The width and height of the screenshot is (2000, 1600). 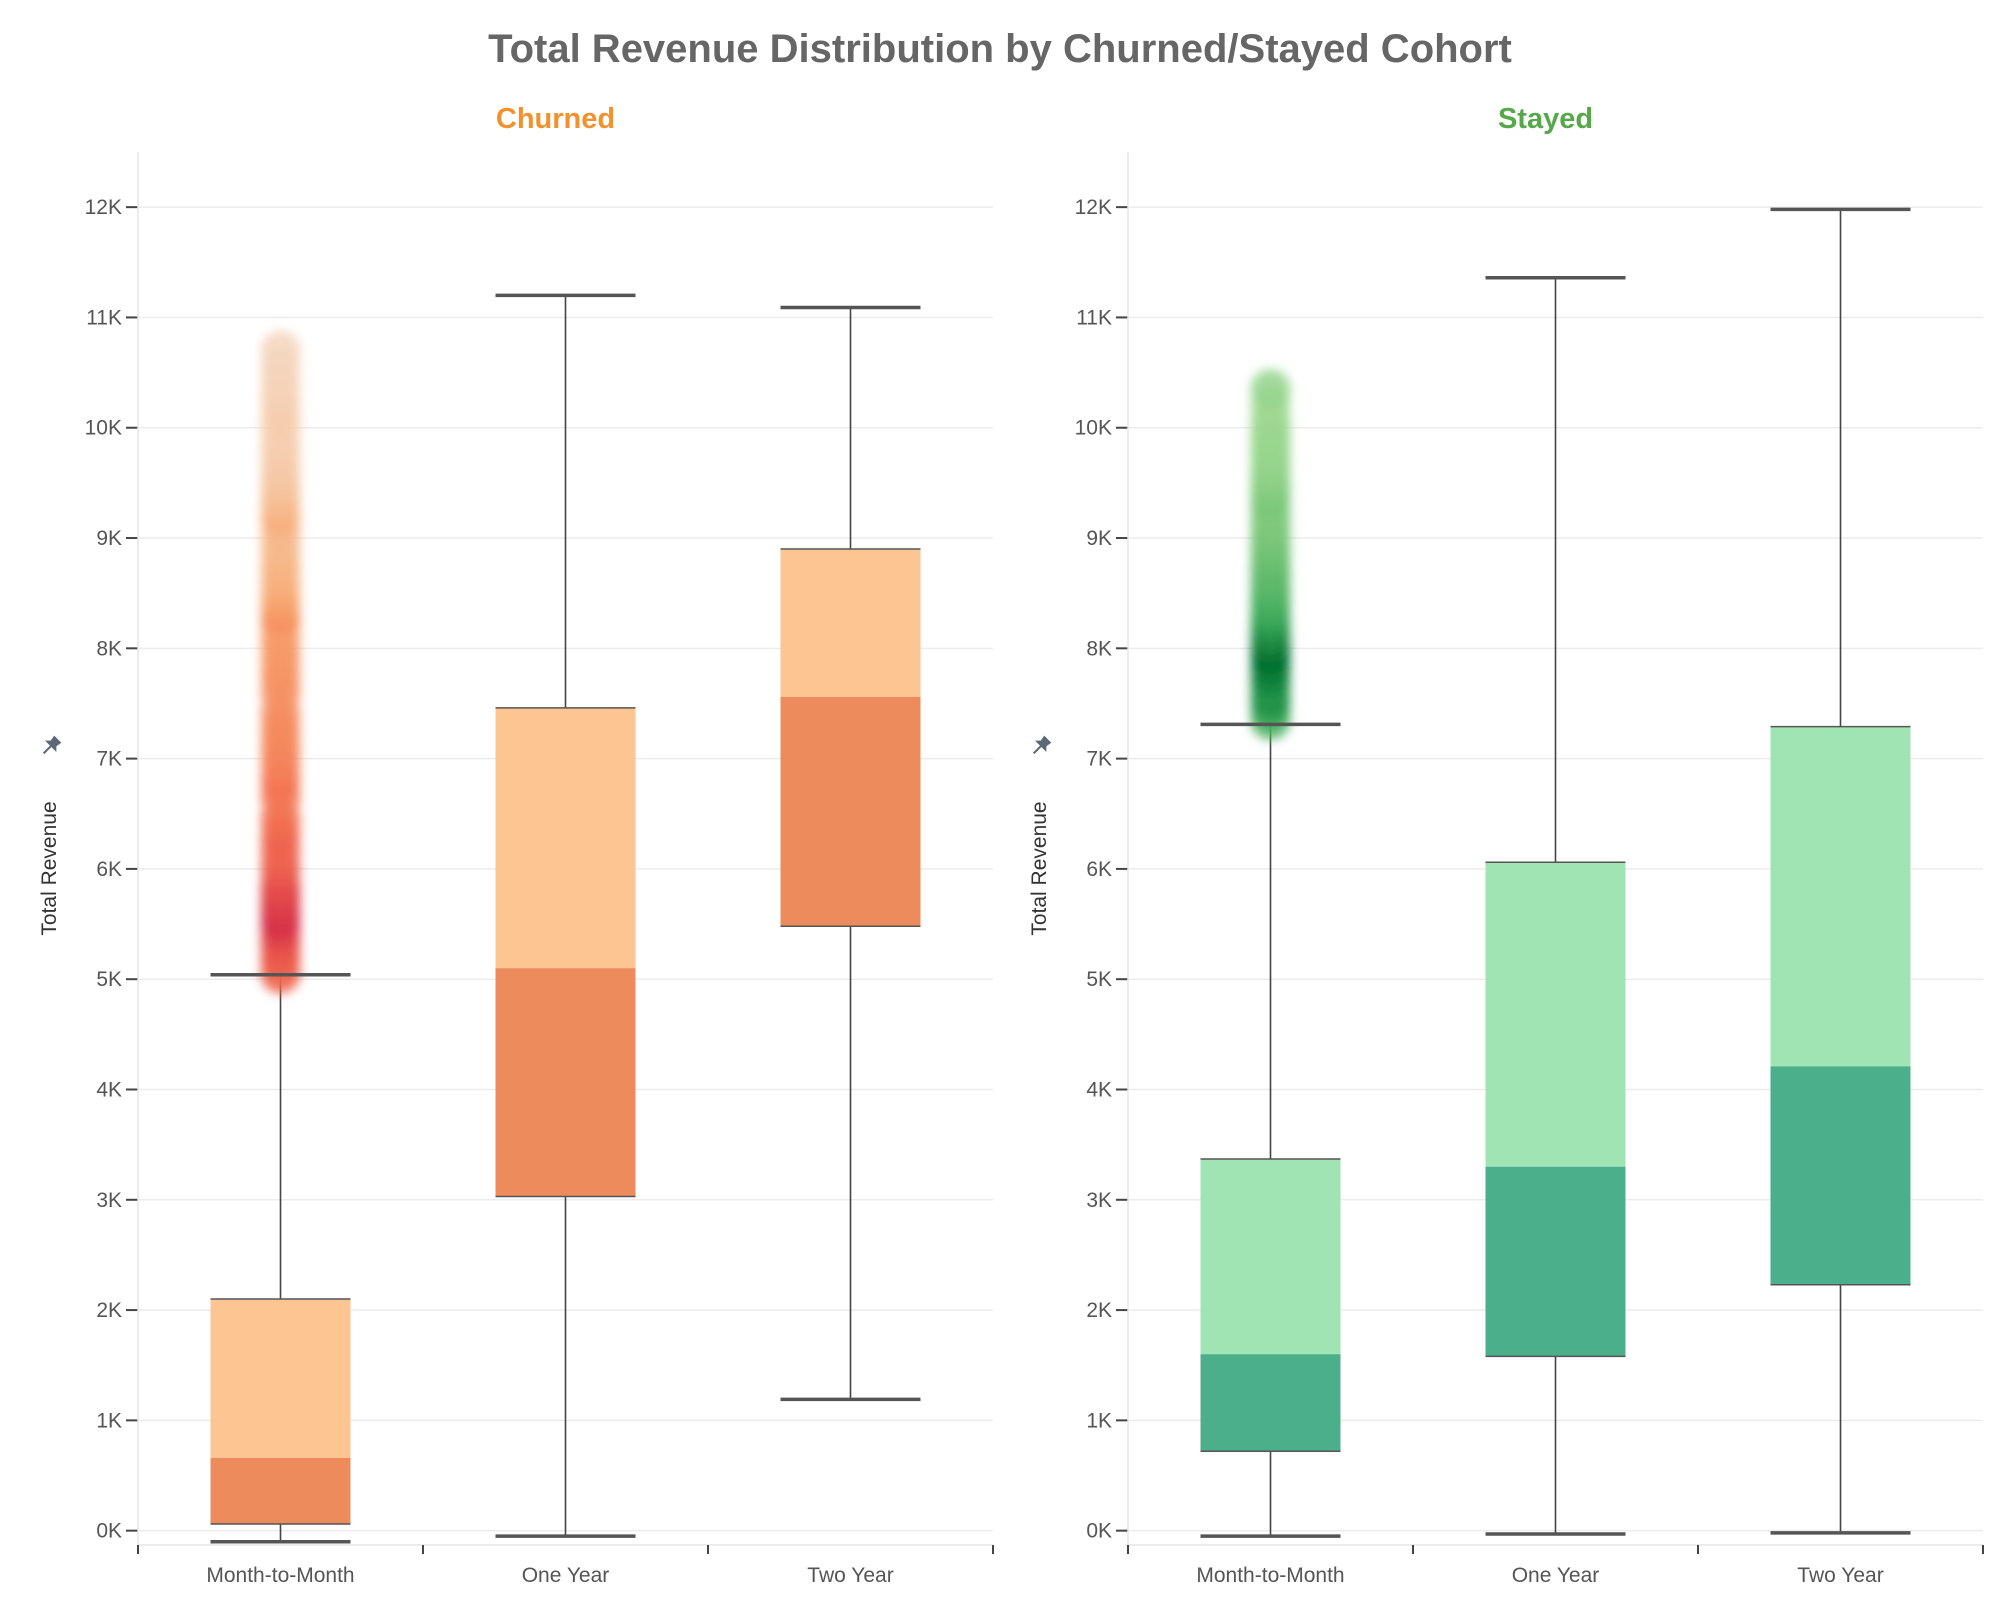 What do you see at coordinates (1545, 119) in the screenshot?
I see `panel-title-stayed: Stayed` at bounding box center [1545, 119].